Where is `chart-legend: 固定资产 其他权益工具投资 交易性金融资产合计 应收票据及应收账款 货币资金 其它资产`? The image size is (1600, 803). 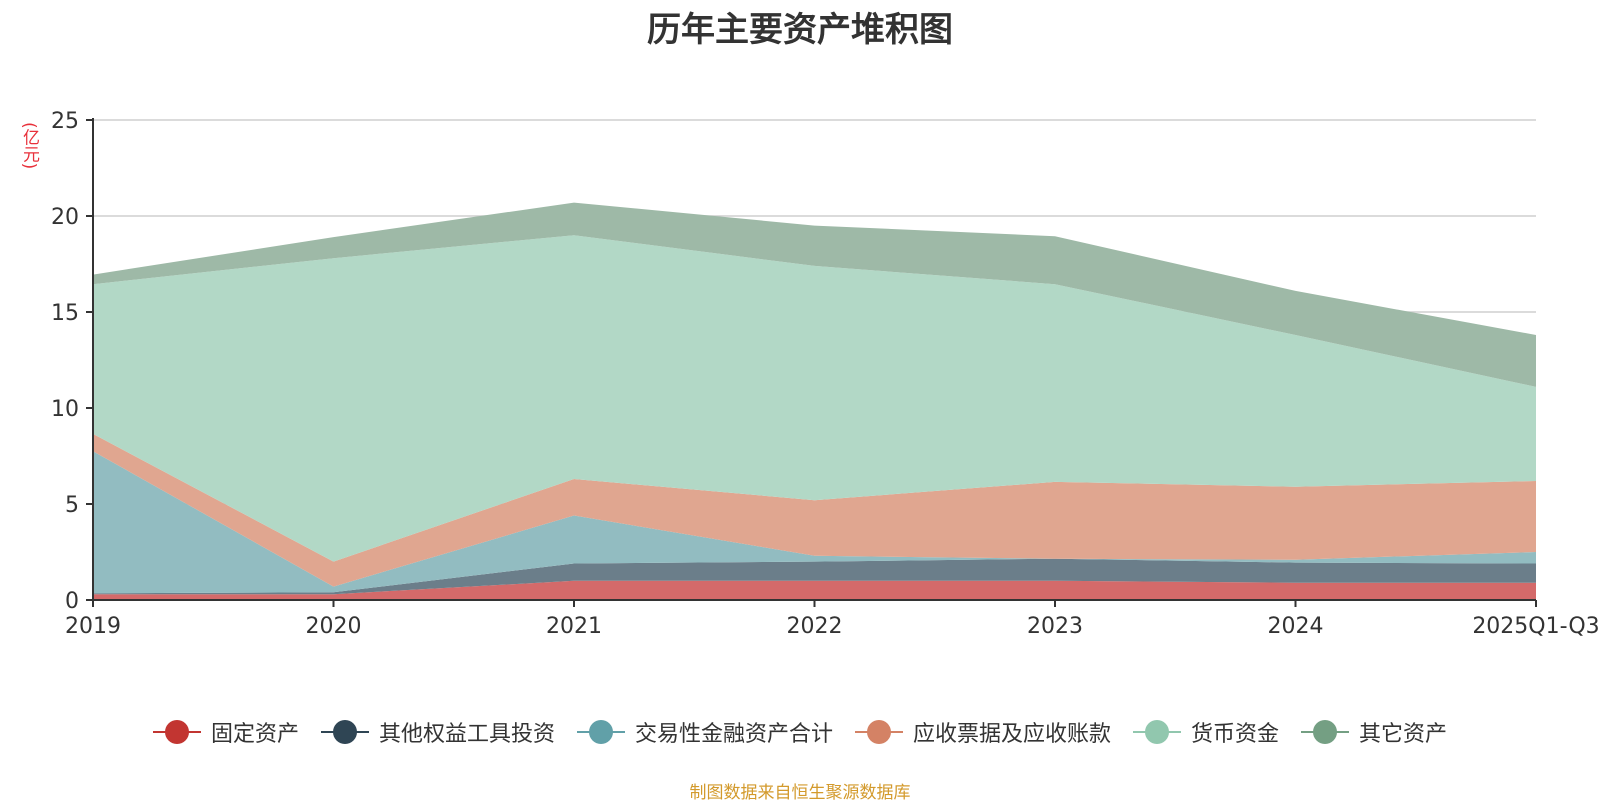
chart-legend: 固定资产 其他权益工具投资 交易性金融资产合计 应收票据及应收账款 货币资金 其它资产 is located at coordinates (800, 732).